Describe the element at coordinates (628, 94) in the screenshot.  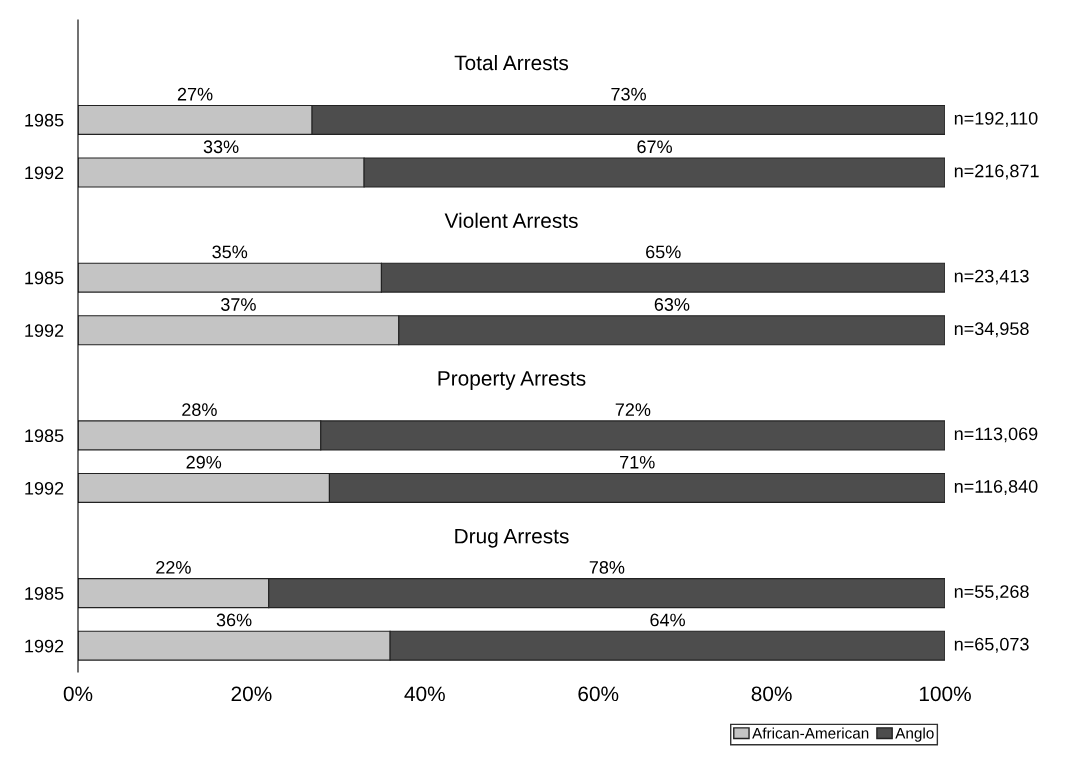
I see `data-label: 73%` at that location.